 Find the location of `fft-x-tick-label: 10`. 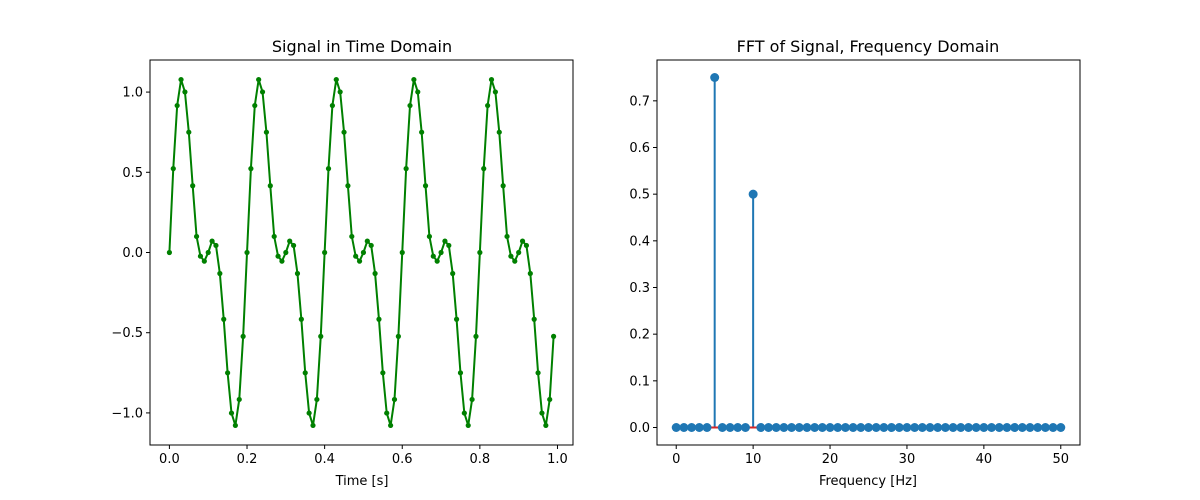

fft-x-tick-label: 10 is located at coordinates (753, 459).